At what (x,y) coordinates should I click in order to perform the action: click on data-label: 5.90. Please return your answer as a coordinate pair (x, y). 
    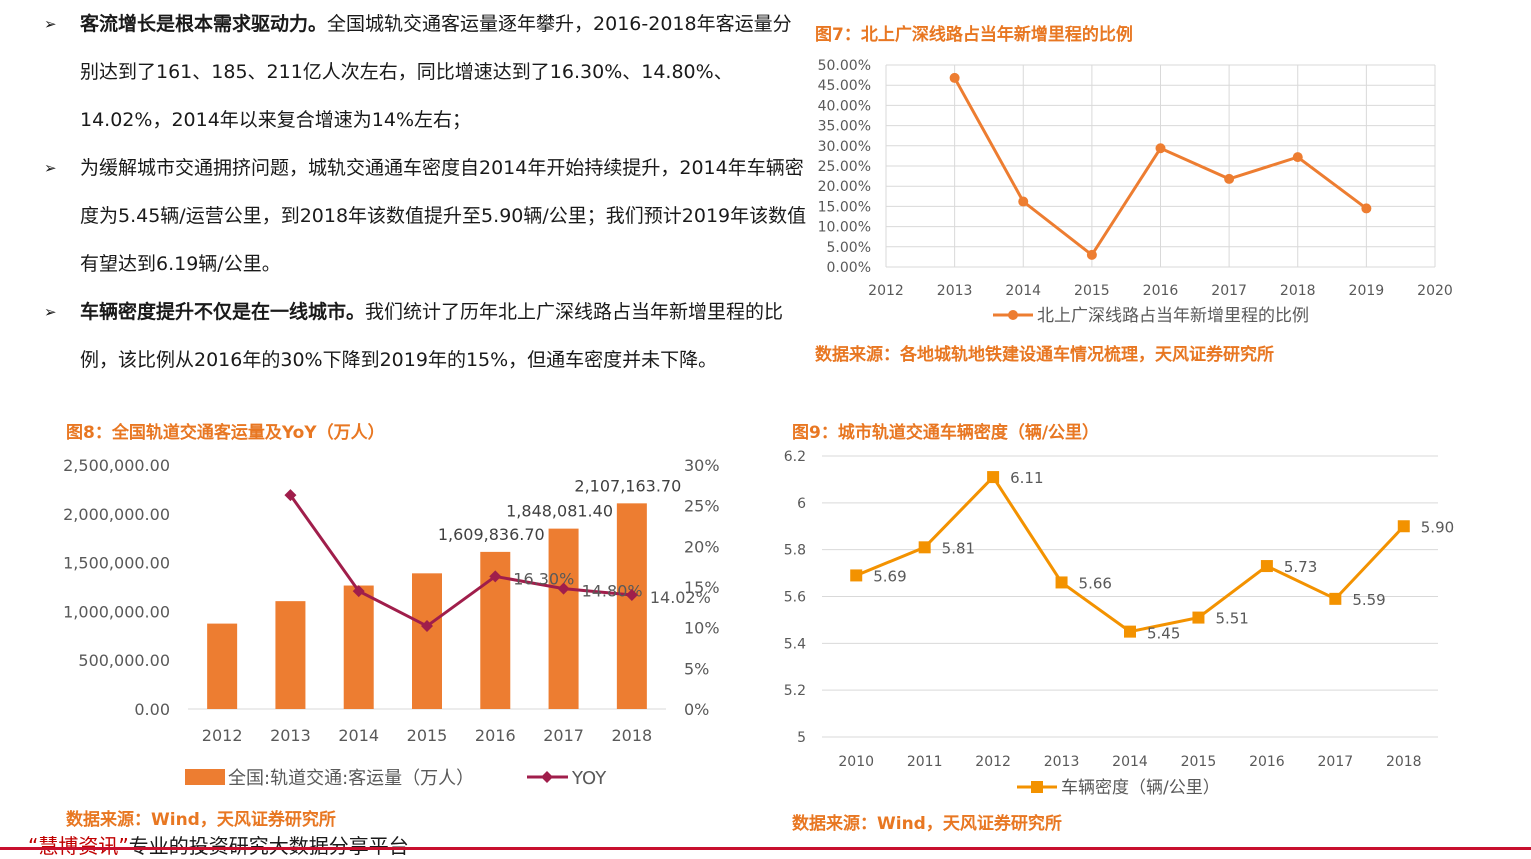
    Looking at the image, I should click on (1437, 527).